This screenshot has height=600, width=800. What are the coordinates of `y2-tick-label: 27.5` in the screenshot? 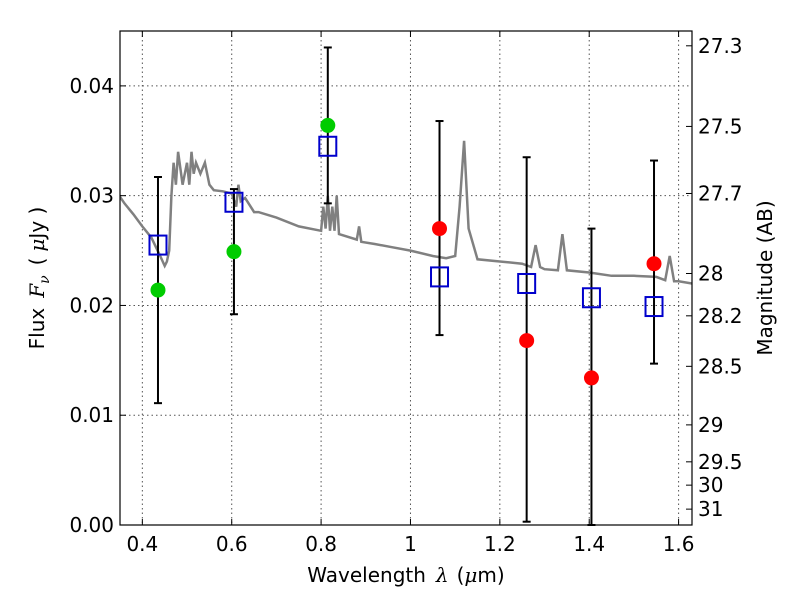 It's located at (720, 126).